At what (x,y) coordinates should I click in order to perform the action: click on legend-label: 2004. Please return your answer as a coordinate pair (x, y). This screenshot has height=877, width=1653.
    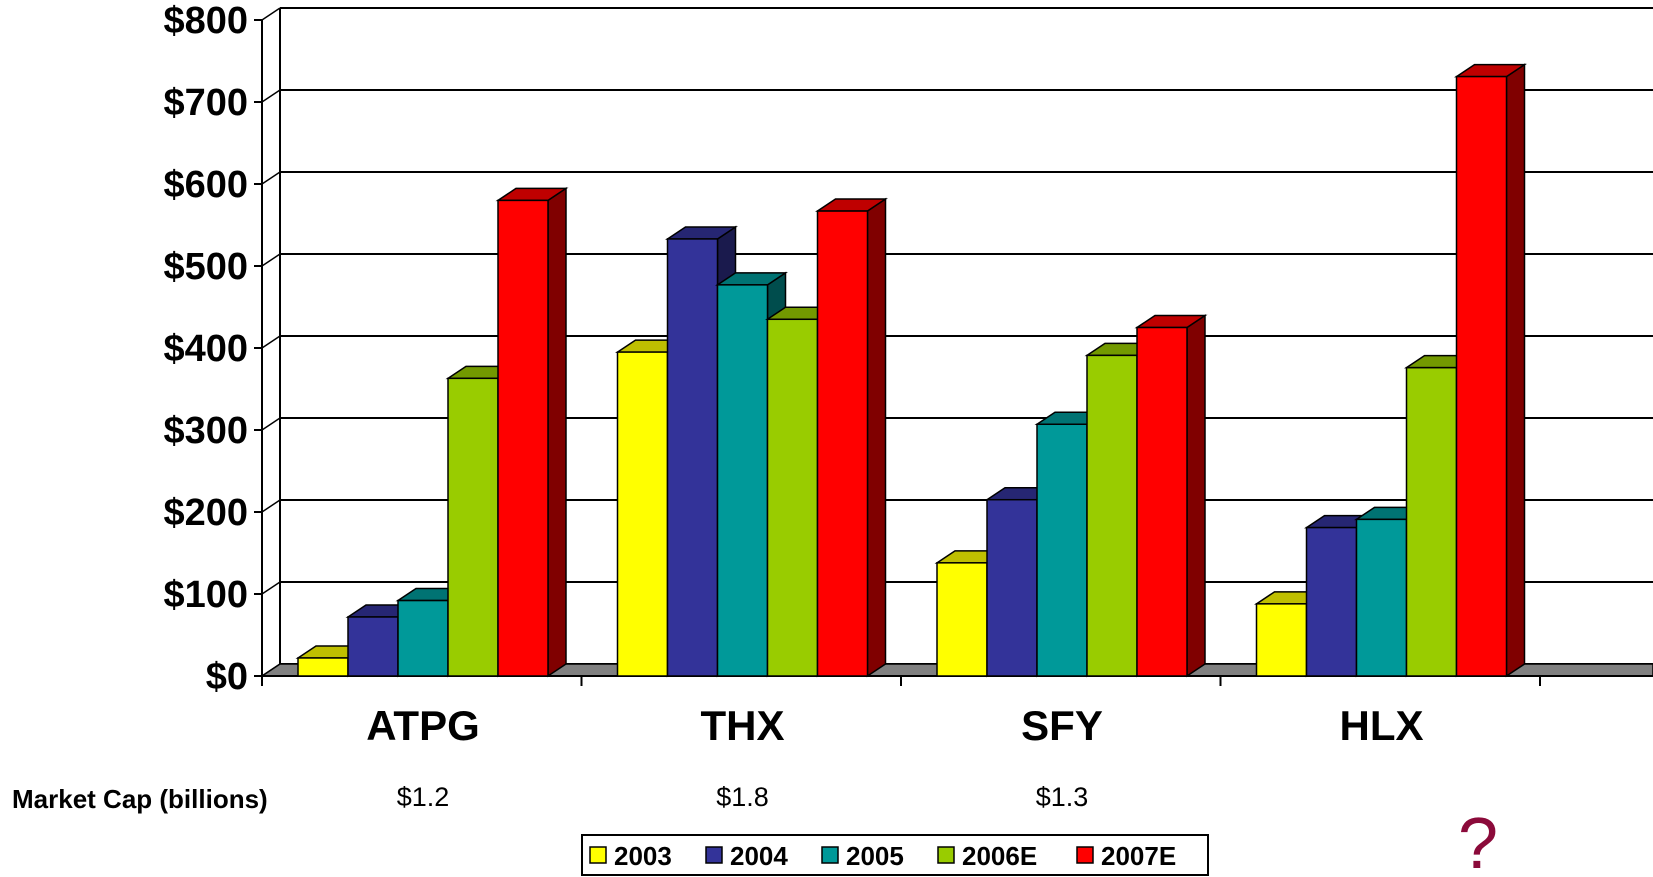
    Looking at the image, I should click on (759, 856).